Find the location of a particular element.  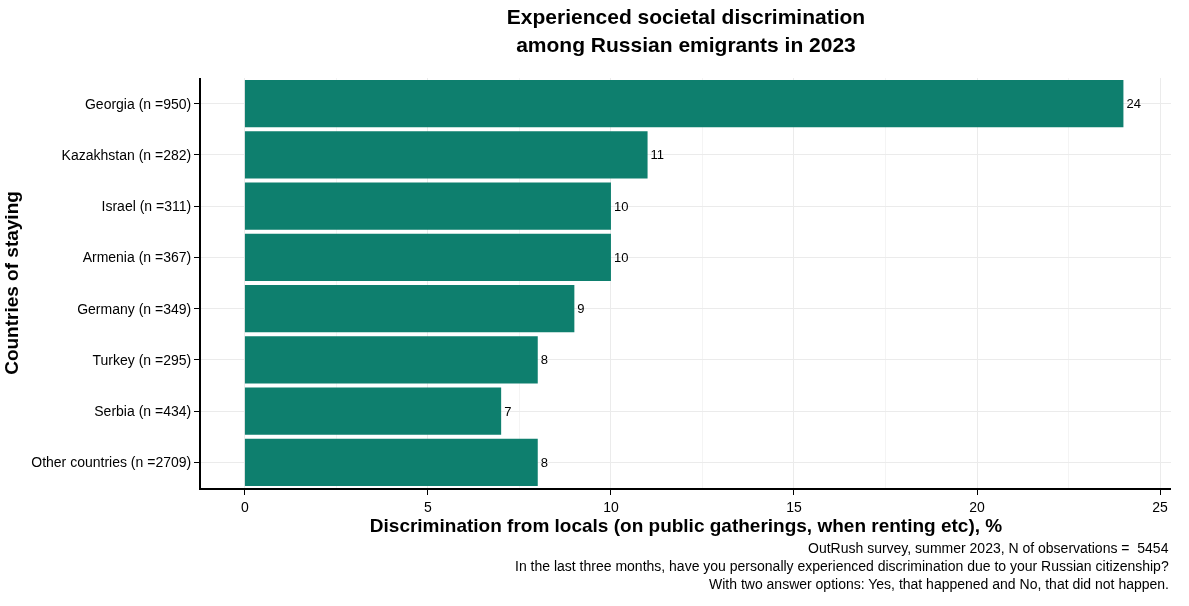

data-label: 11 is located at coordinates (657, 155).